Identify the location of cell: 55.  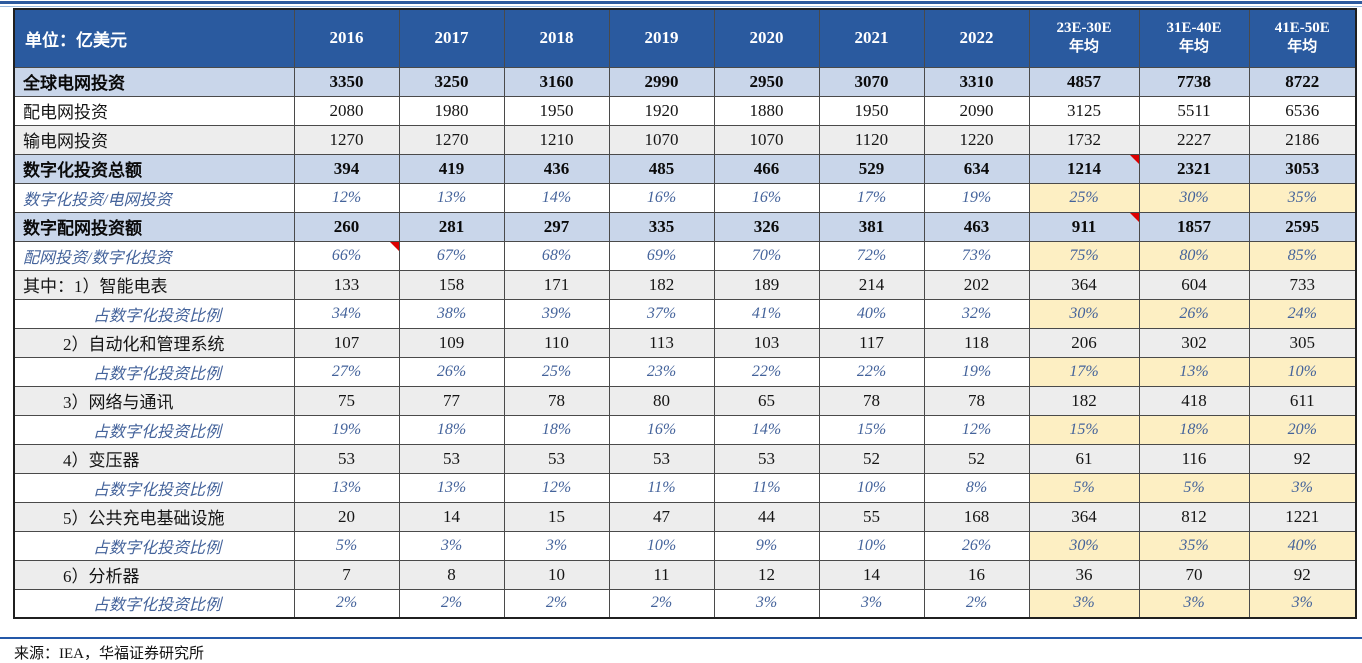
(871, 516).